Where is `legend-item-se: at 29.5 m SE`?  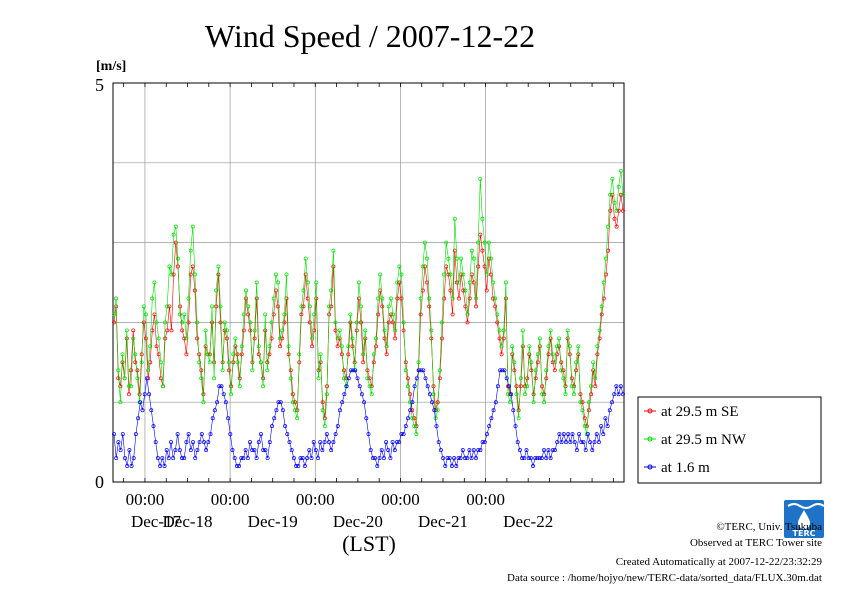 legend-item-se: at 29.5 m SE is located at coordinates (691, 412).